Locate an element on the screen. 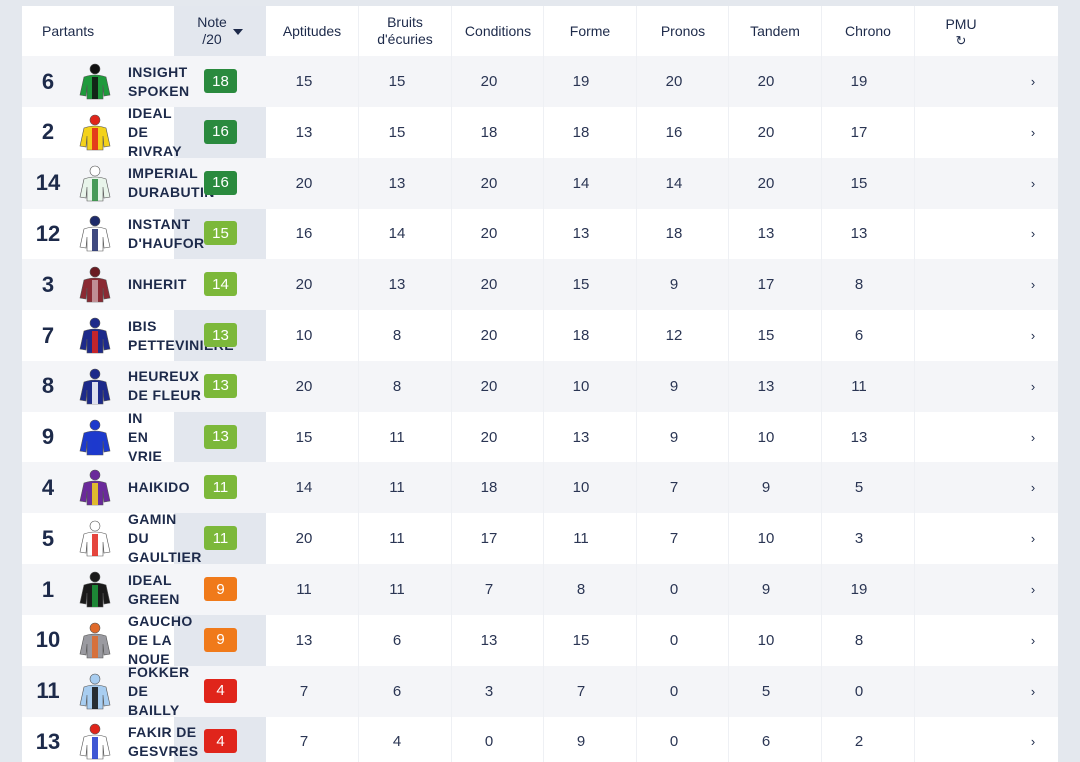 The image size is (1080, 762). table-row: 4 HAIKIDO 11 14 11 18 10 7 9 5 › is located at coordinates (540, 488).